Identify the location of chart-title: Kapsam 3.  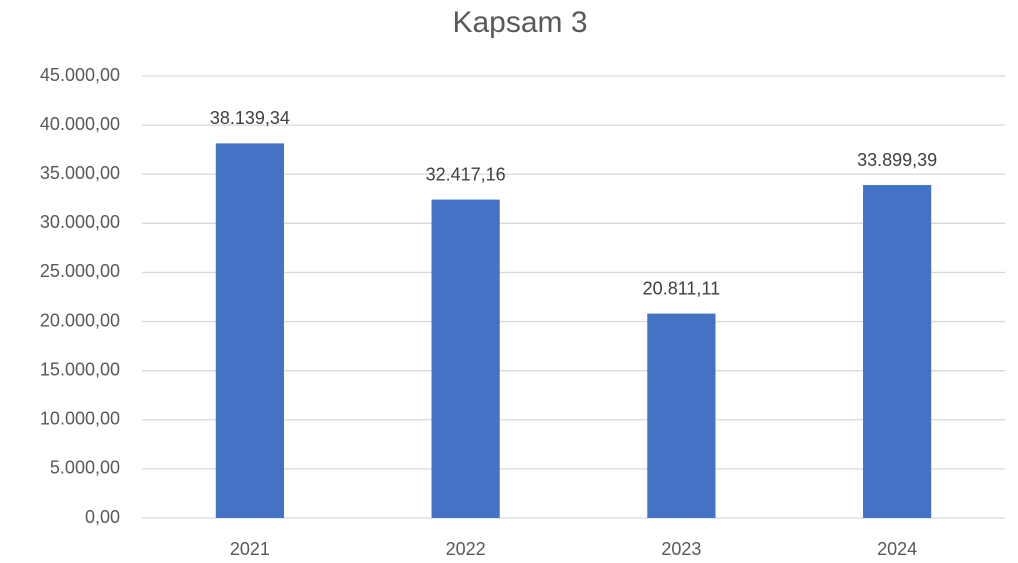
(519, 22).